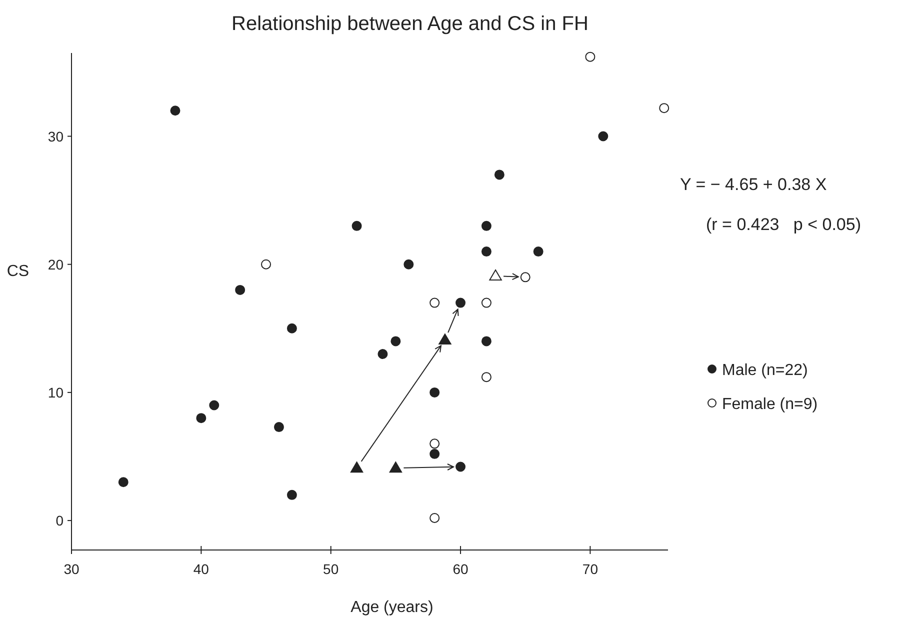  What do you see at coordinates (18, 271) in the screenshot?
I see `y-axis-title: CS` at bounding box center [18, 271].